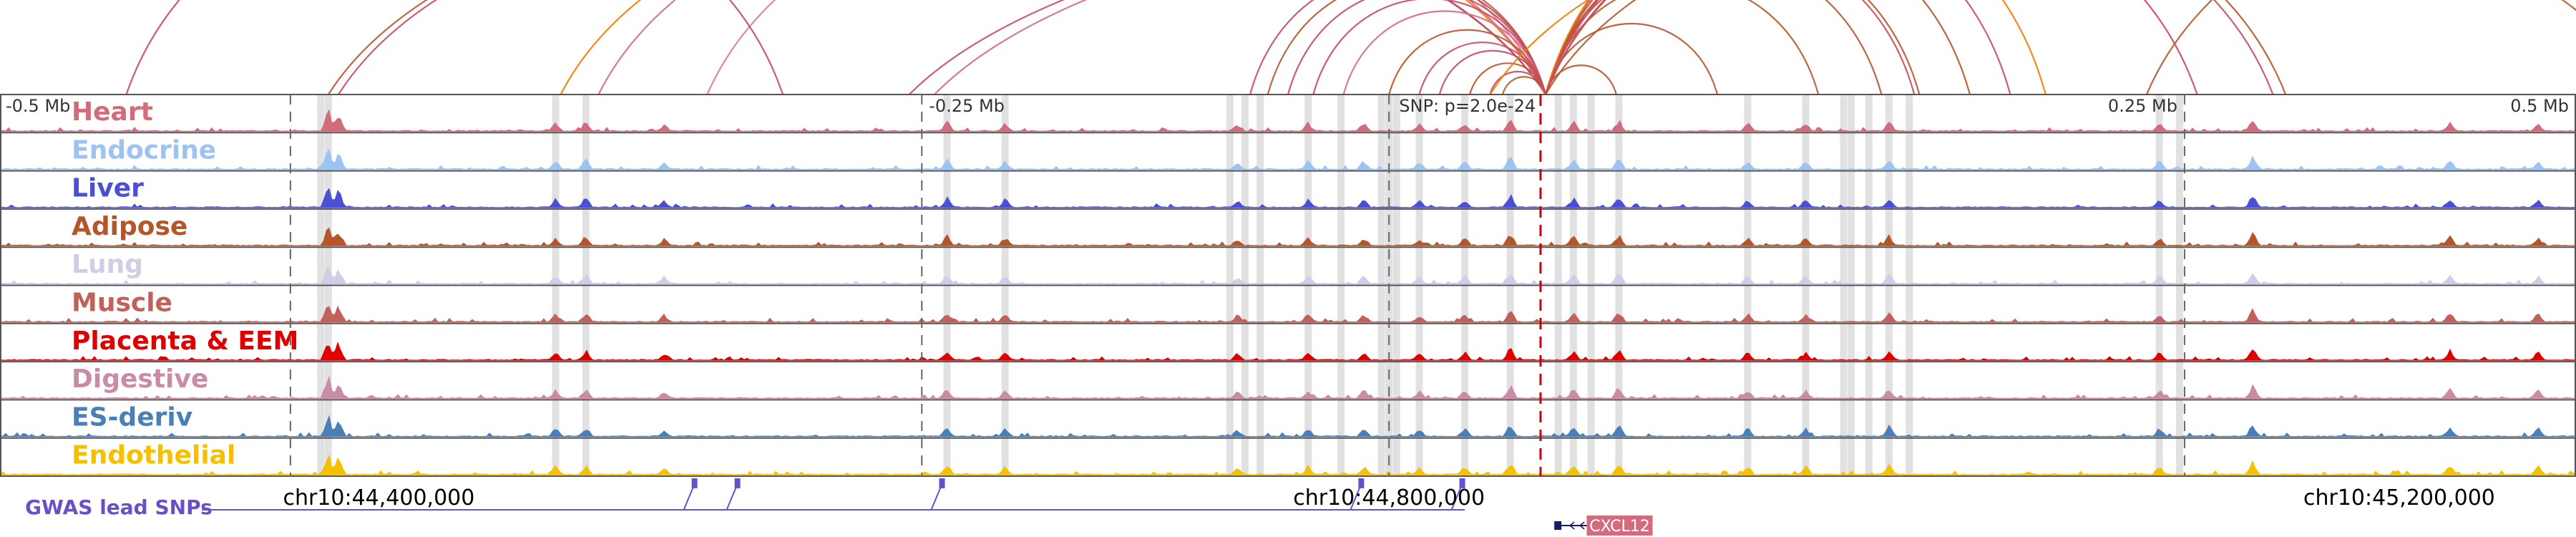 Image resolution: width=2576 pixels, height=537 pixels. I want to click on gene-name: CXCL12, so click(1619, 527).